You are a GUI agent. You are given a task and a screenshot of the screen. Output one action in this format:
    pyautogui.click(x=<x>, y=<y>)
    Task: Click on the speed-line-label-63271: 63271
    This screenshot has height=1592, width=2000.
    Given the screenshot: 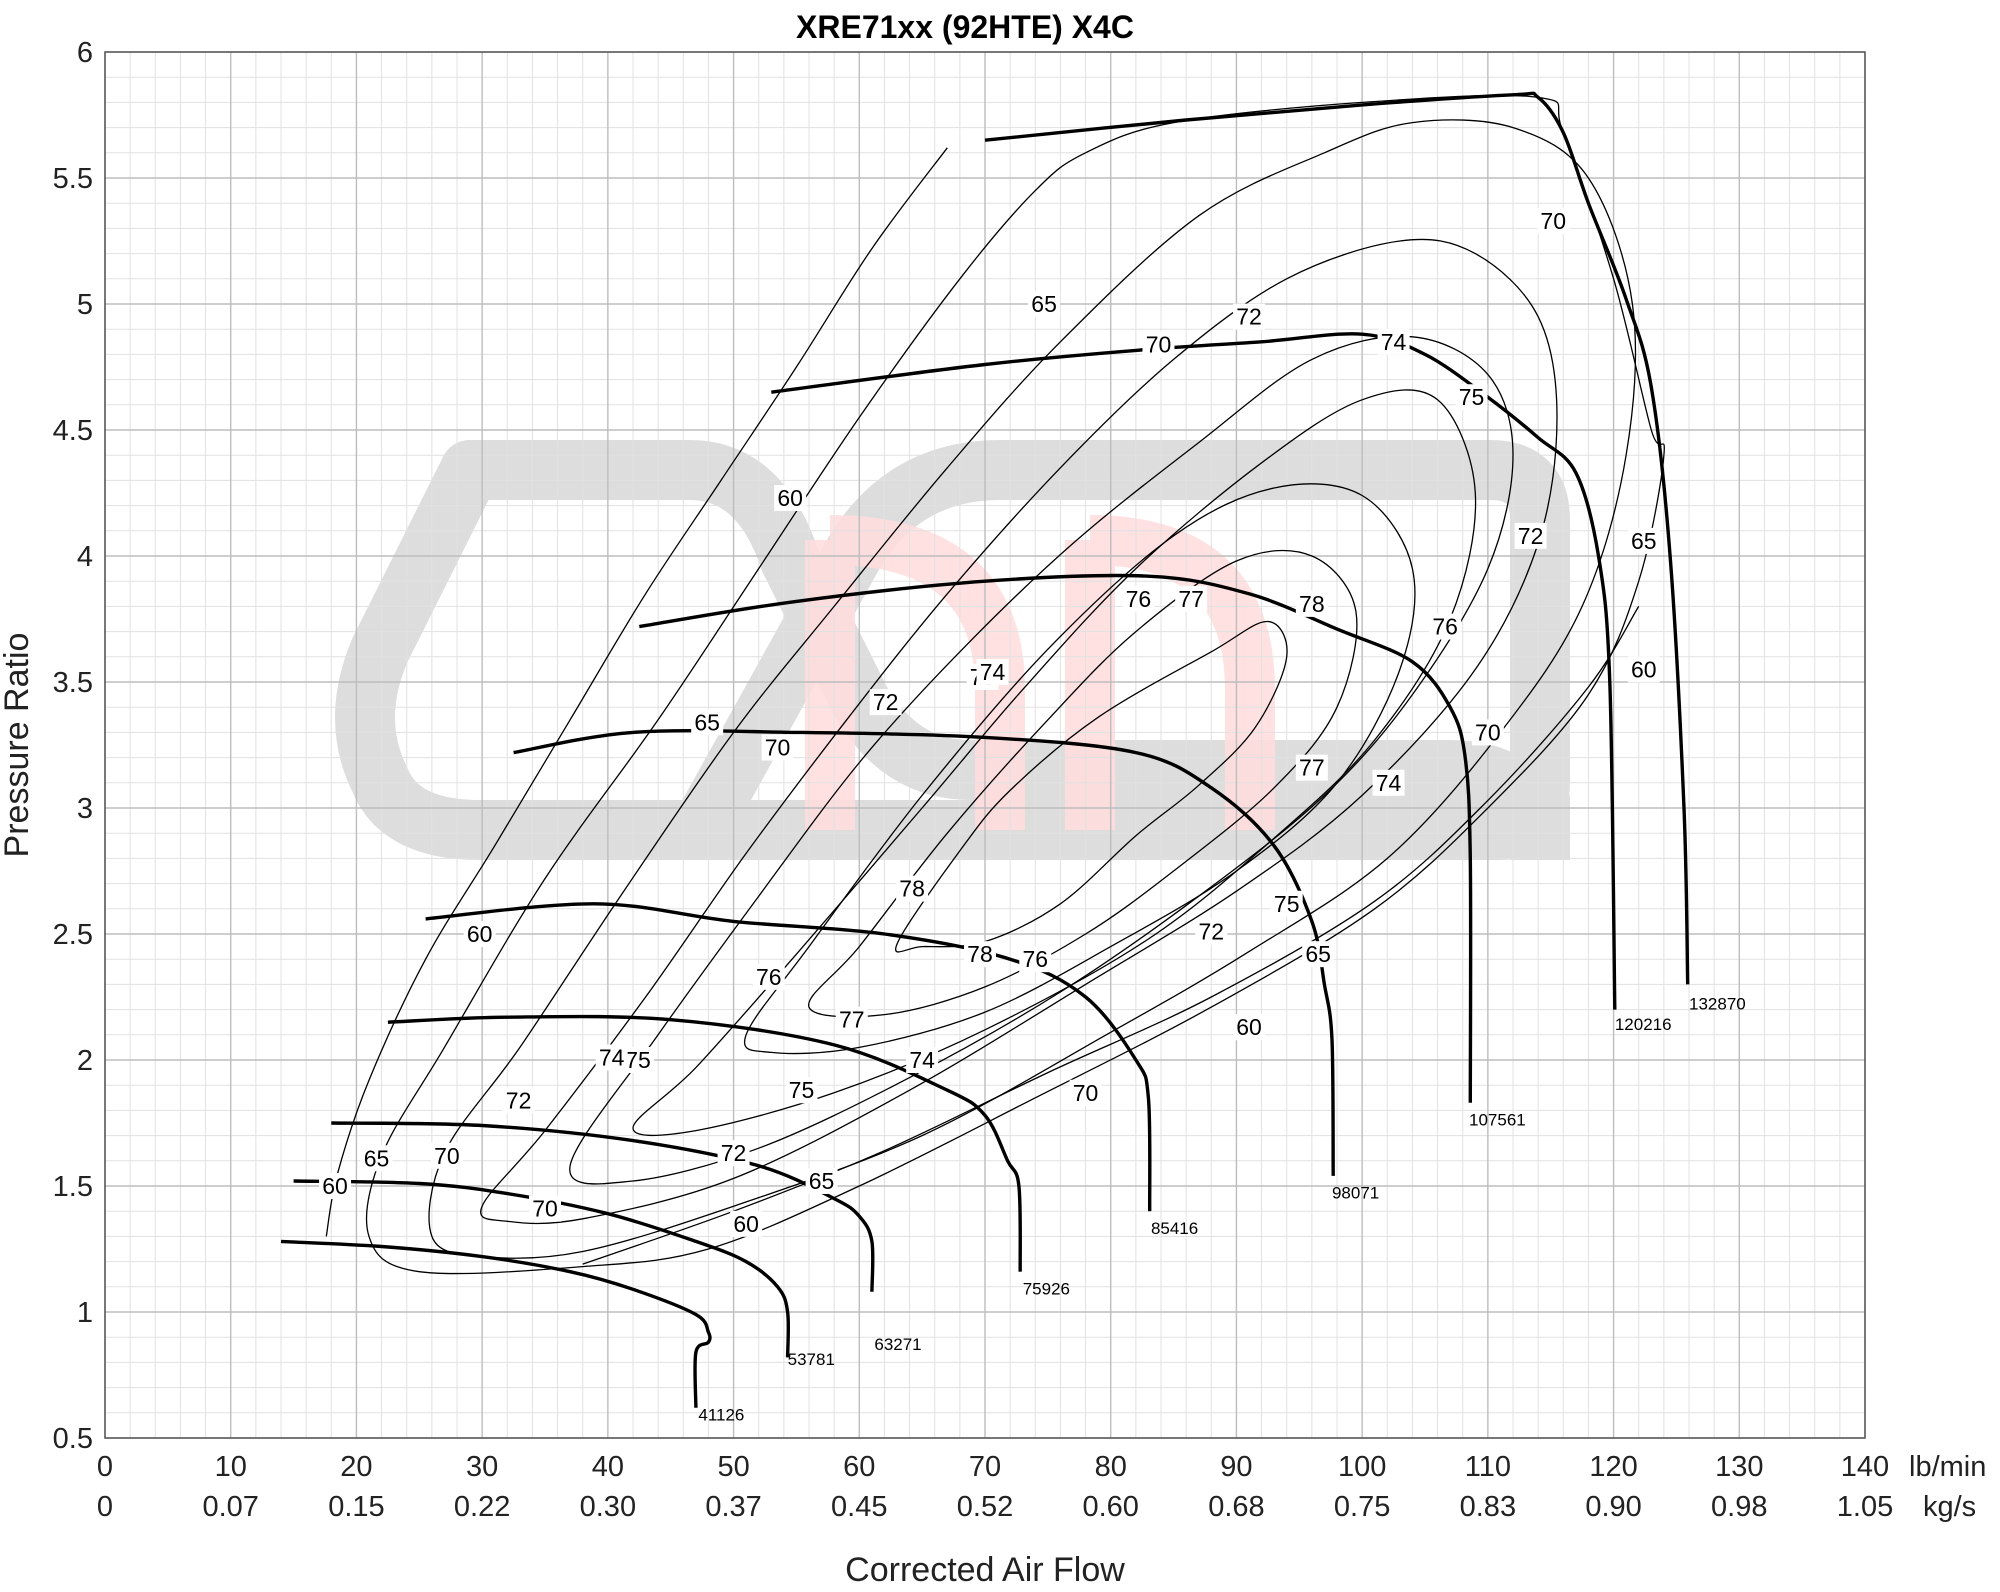 What is the action you would take?
    pyautogui.click(x=897, y=1344)
    